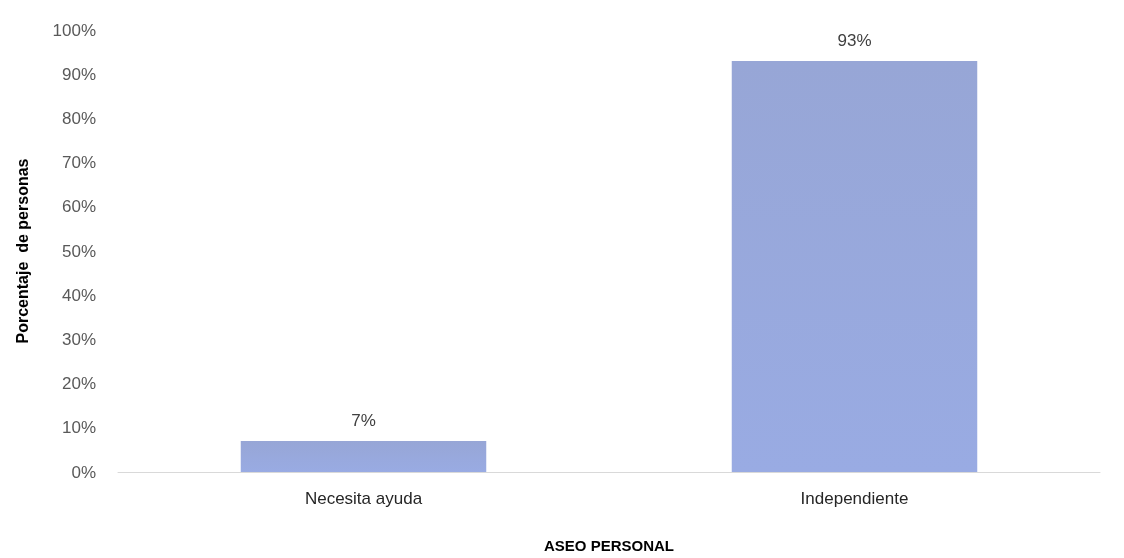  I want to click on y-tick-label: 80%, so click(78, 118).